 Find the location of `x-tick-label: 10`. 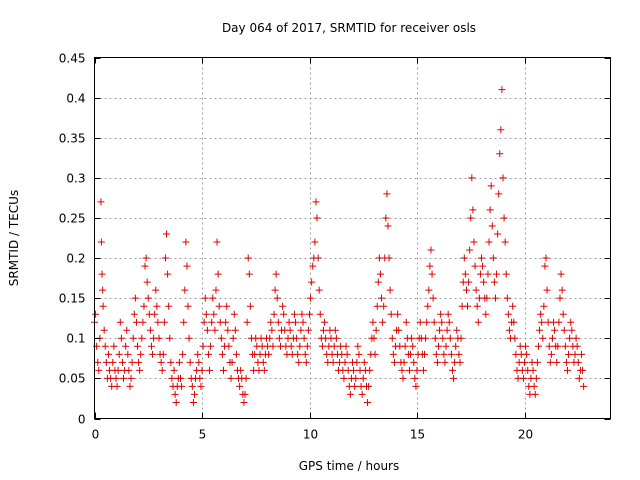

x-tick-label: 10 is located at coordinates (310, 435).